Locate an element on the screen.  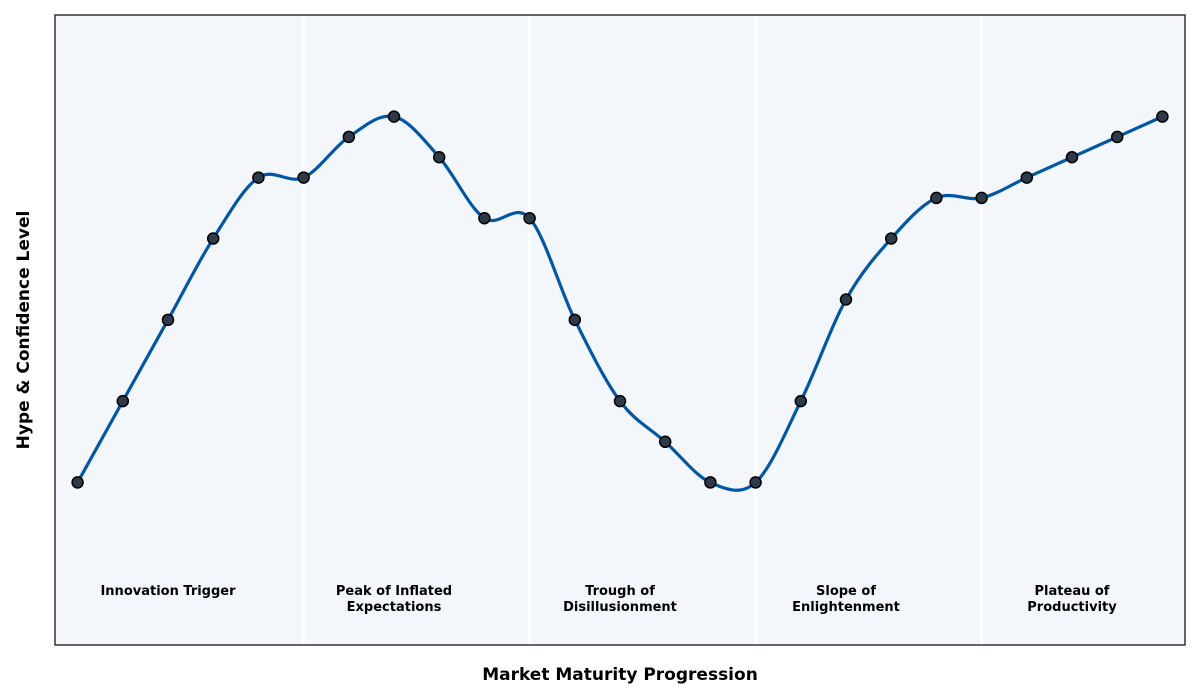
phase-label-1: Innovation Trigger is located at coordinates (168, 591).